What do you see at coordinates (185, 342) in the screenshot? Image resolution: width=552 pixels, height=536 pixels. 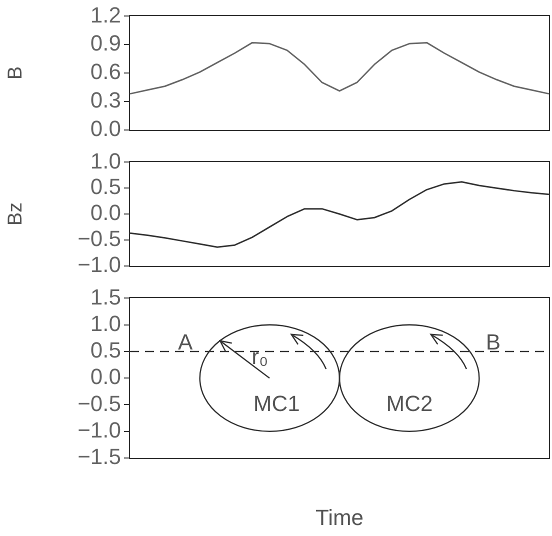 I see `annotation: A` at bounding box center [185, 342].